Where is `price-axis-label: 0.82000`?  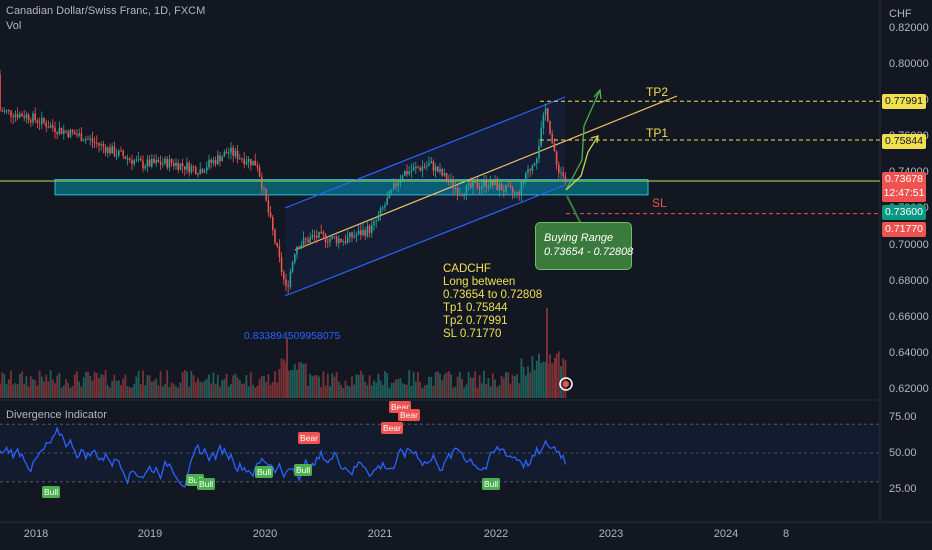
price-axis-label: 0.82000 is located at coordinates (909, 27).